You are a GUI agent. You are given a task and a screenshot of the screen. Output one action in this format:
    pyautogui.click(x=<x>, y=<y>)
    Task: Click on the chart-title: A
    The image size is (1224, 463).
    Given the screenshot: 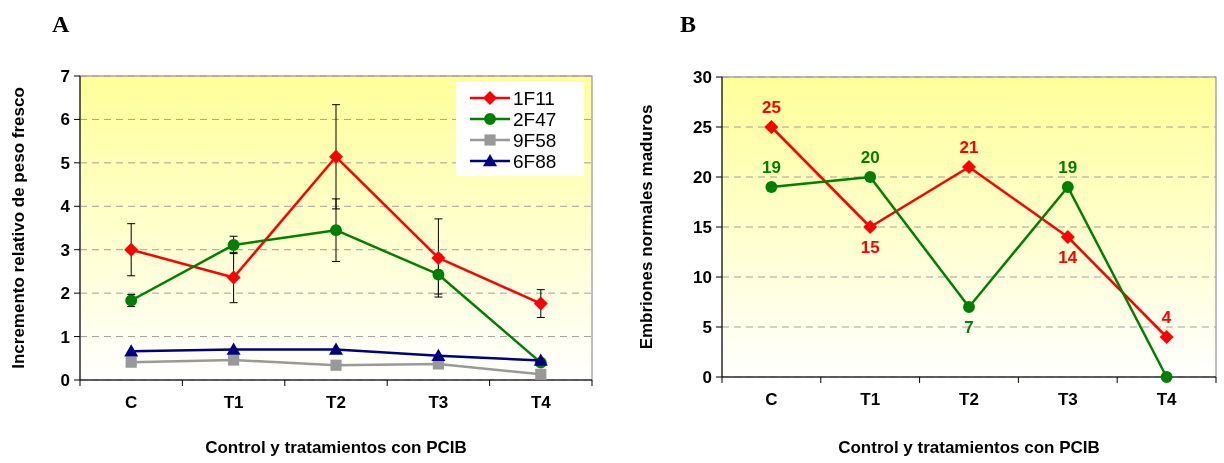 What is the action you would take?
    pyautogui.click(x=61, y=24)
    